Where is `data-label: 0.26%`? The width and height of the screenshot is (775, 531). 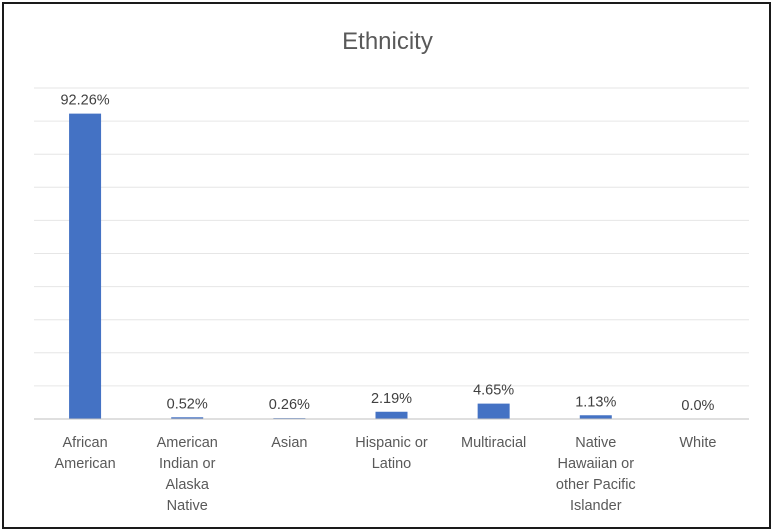
data-label: 0.26% is located at coordinates (289, 405).